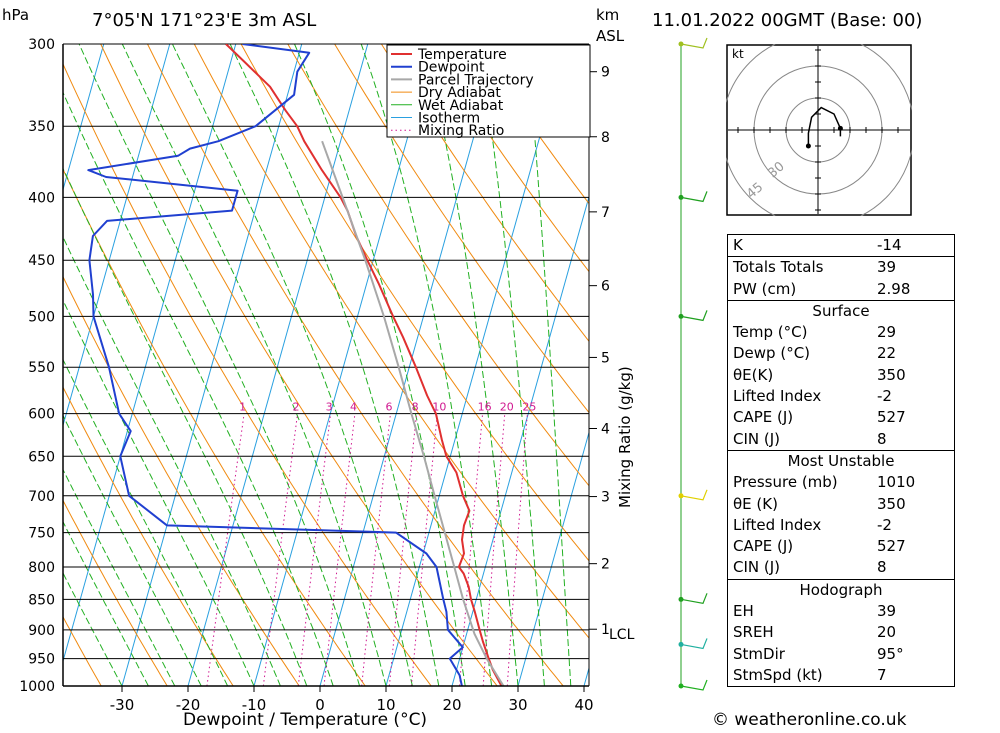  Describe the element at coordinates (840, 128) in the screenshot. I see `hodograph-point` at that location.